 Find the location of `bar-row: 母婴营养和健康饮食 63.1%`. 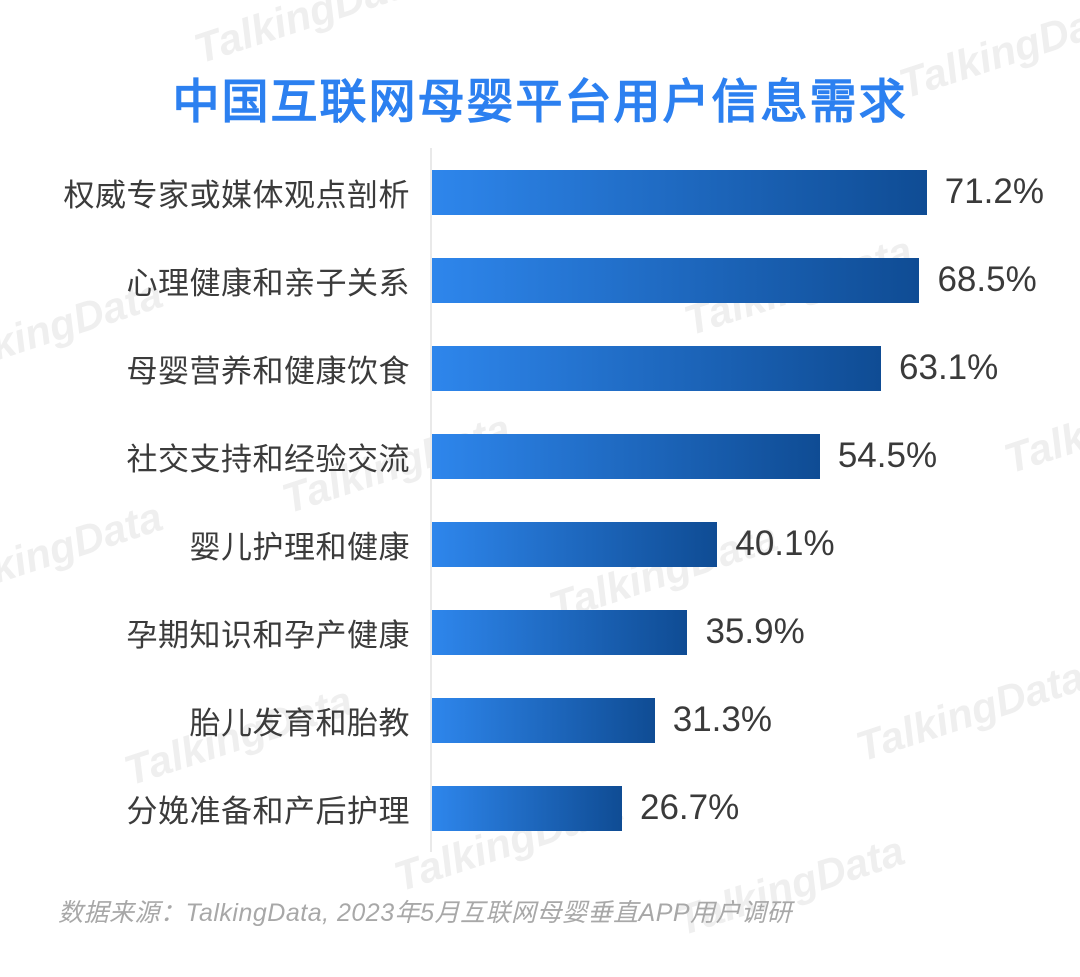

bar-row: 母婴营养和健康饮食 63.1% is located at coordinates (540, 368).